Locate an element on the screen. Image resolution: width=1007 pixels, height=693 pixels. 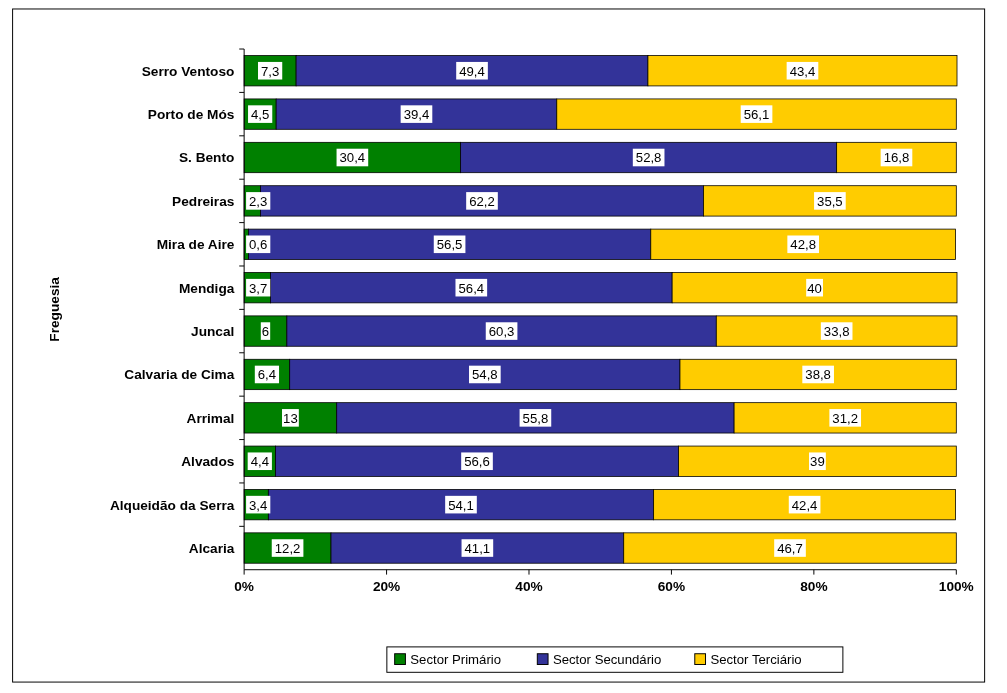
x-tick-label: 0% is located at coordinates (244, 587).